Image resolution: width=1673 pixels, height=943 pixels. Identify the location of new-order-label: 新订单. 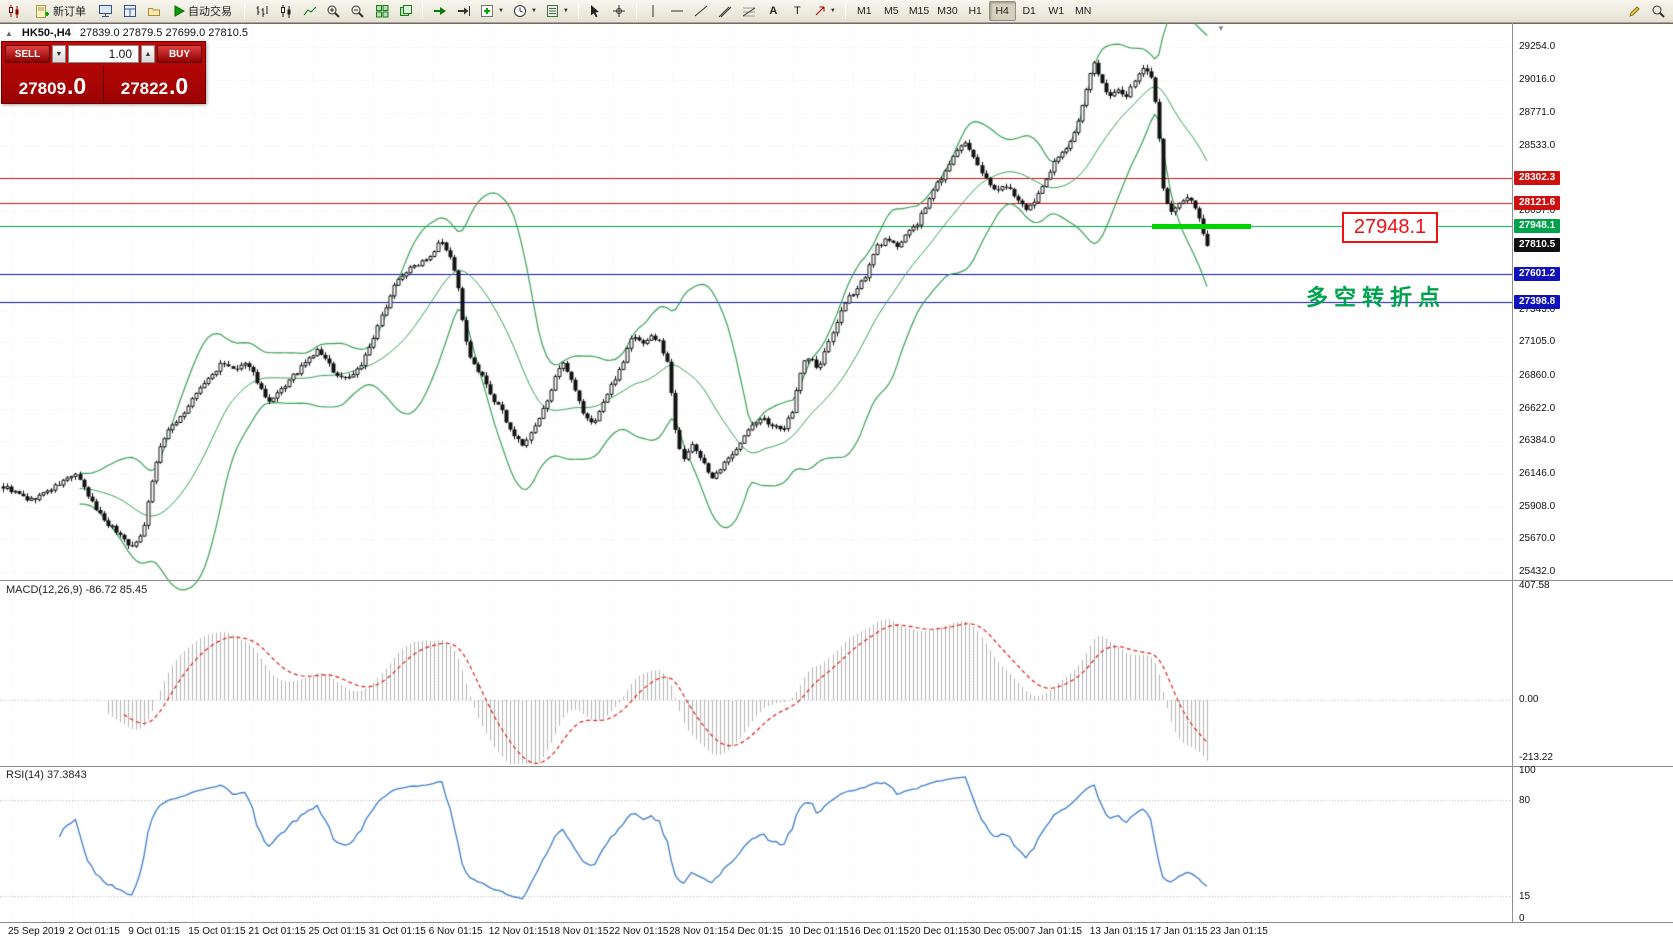
(69, 12).